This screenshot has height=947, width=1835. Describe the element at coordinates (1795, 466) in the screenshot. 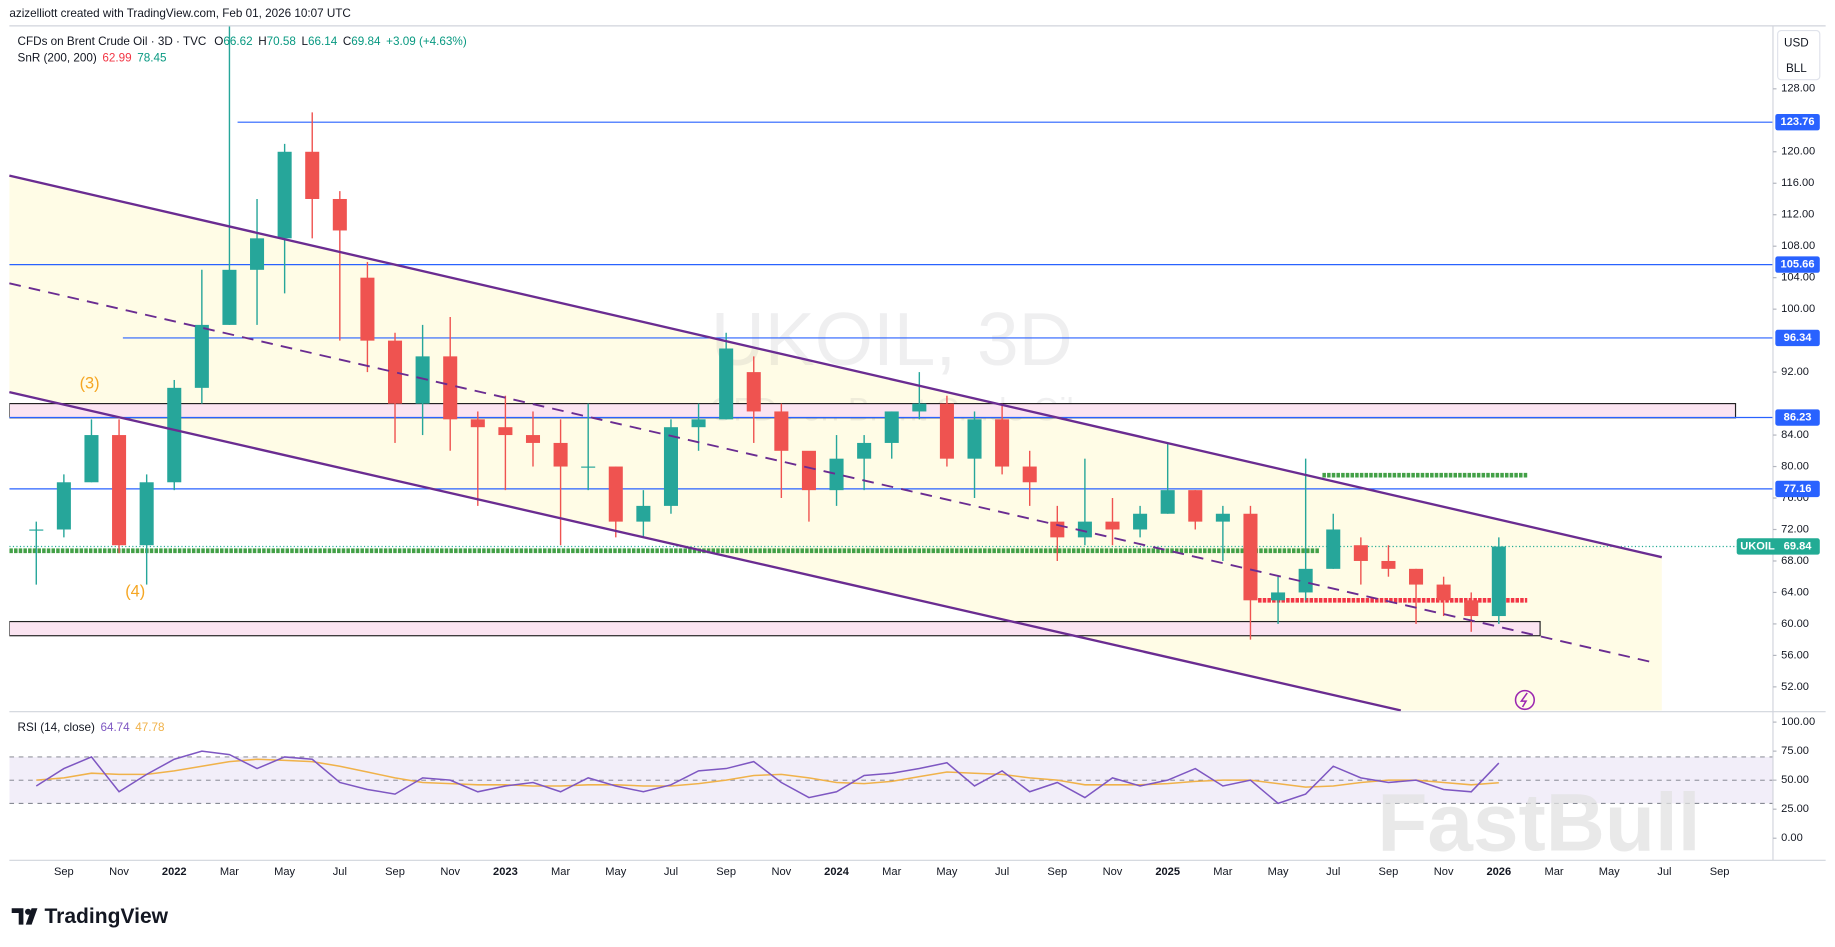

I see `y-tick-label: 80.00` at that location.